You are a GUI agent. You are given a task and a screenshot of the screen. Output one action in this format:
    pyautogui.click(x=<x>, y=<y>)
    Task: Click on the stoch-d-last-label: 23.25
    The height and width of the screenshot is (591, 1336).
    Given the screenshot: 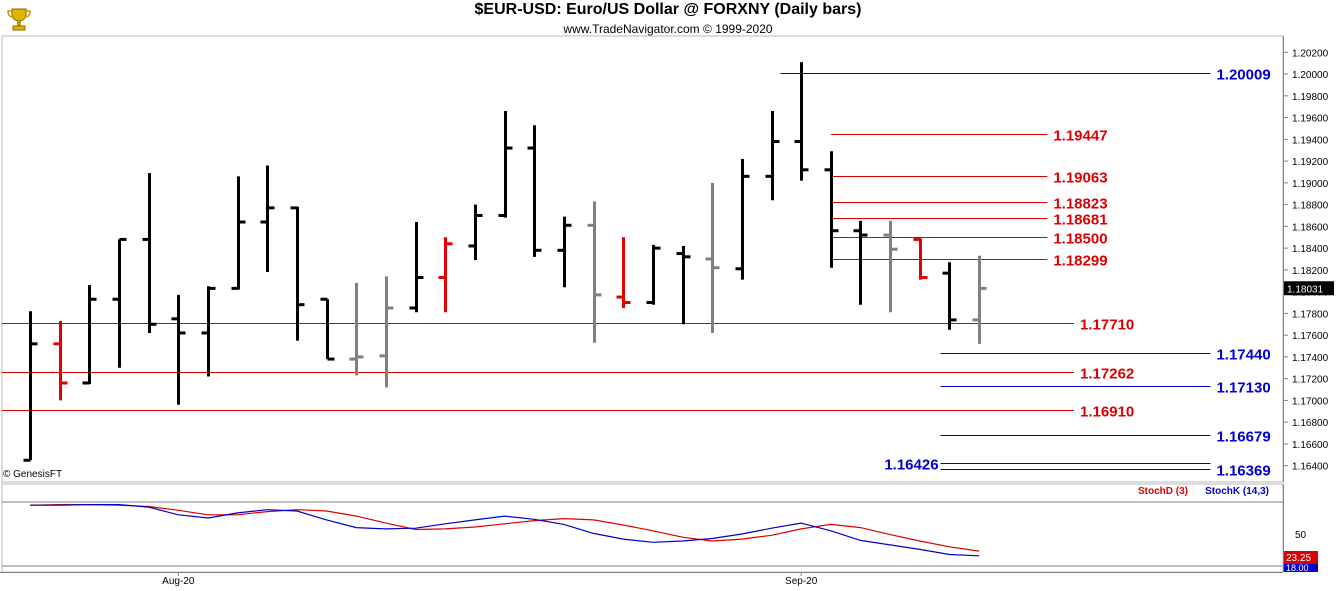 What is the action you would take?
    pyautogui.click(x=1298, y=558)
    